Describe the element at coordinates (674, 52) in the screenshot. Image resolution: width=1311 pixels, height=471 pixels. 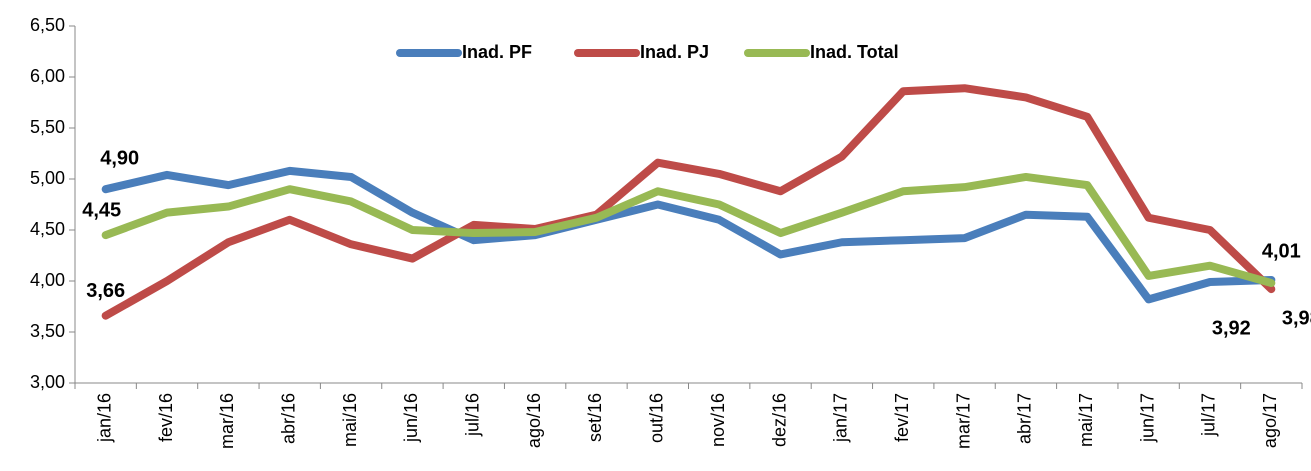
I see `legend-label: Inad. PJ` at that location.